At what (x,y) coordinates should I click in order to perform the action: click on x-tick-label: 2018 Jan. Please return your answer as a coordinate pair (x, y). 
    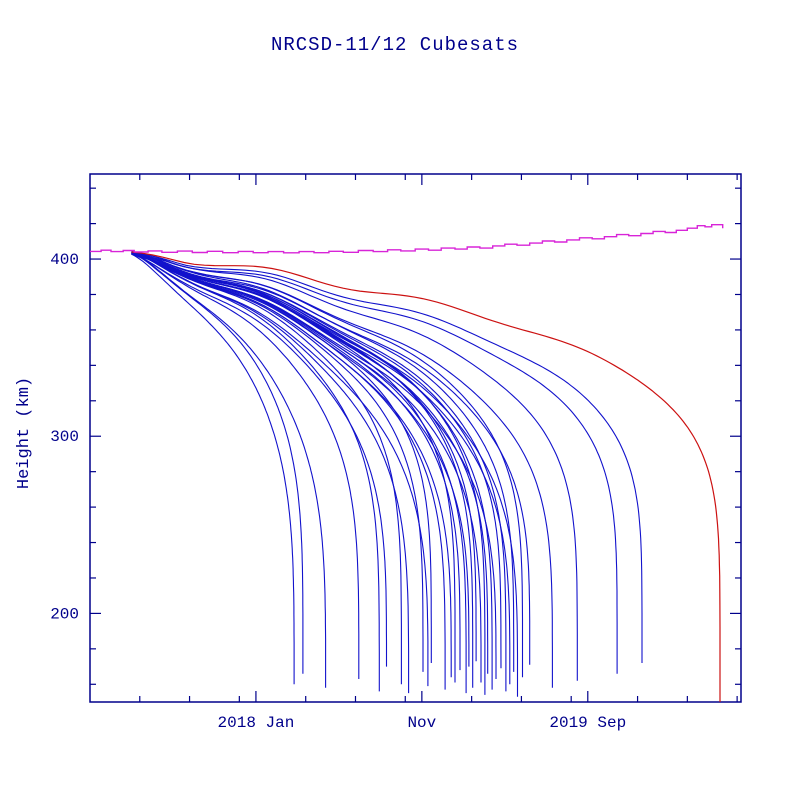
    Looking at the image, I should click on (256, 723).